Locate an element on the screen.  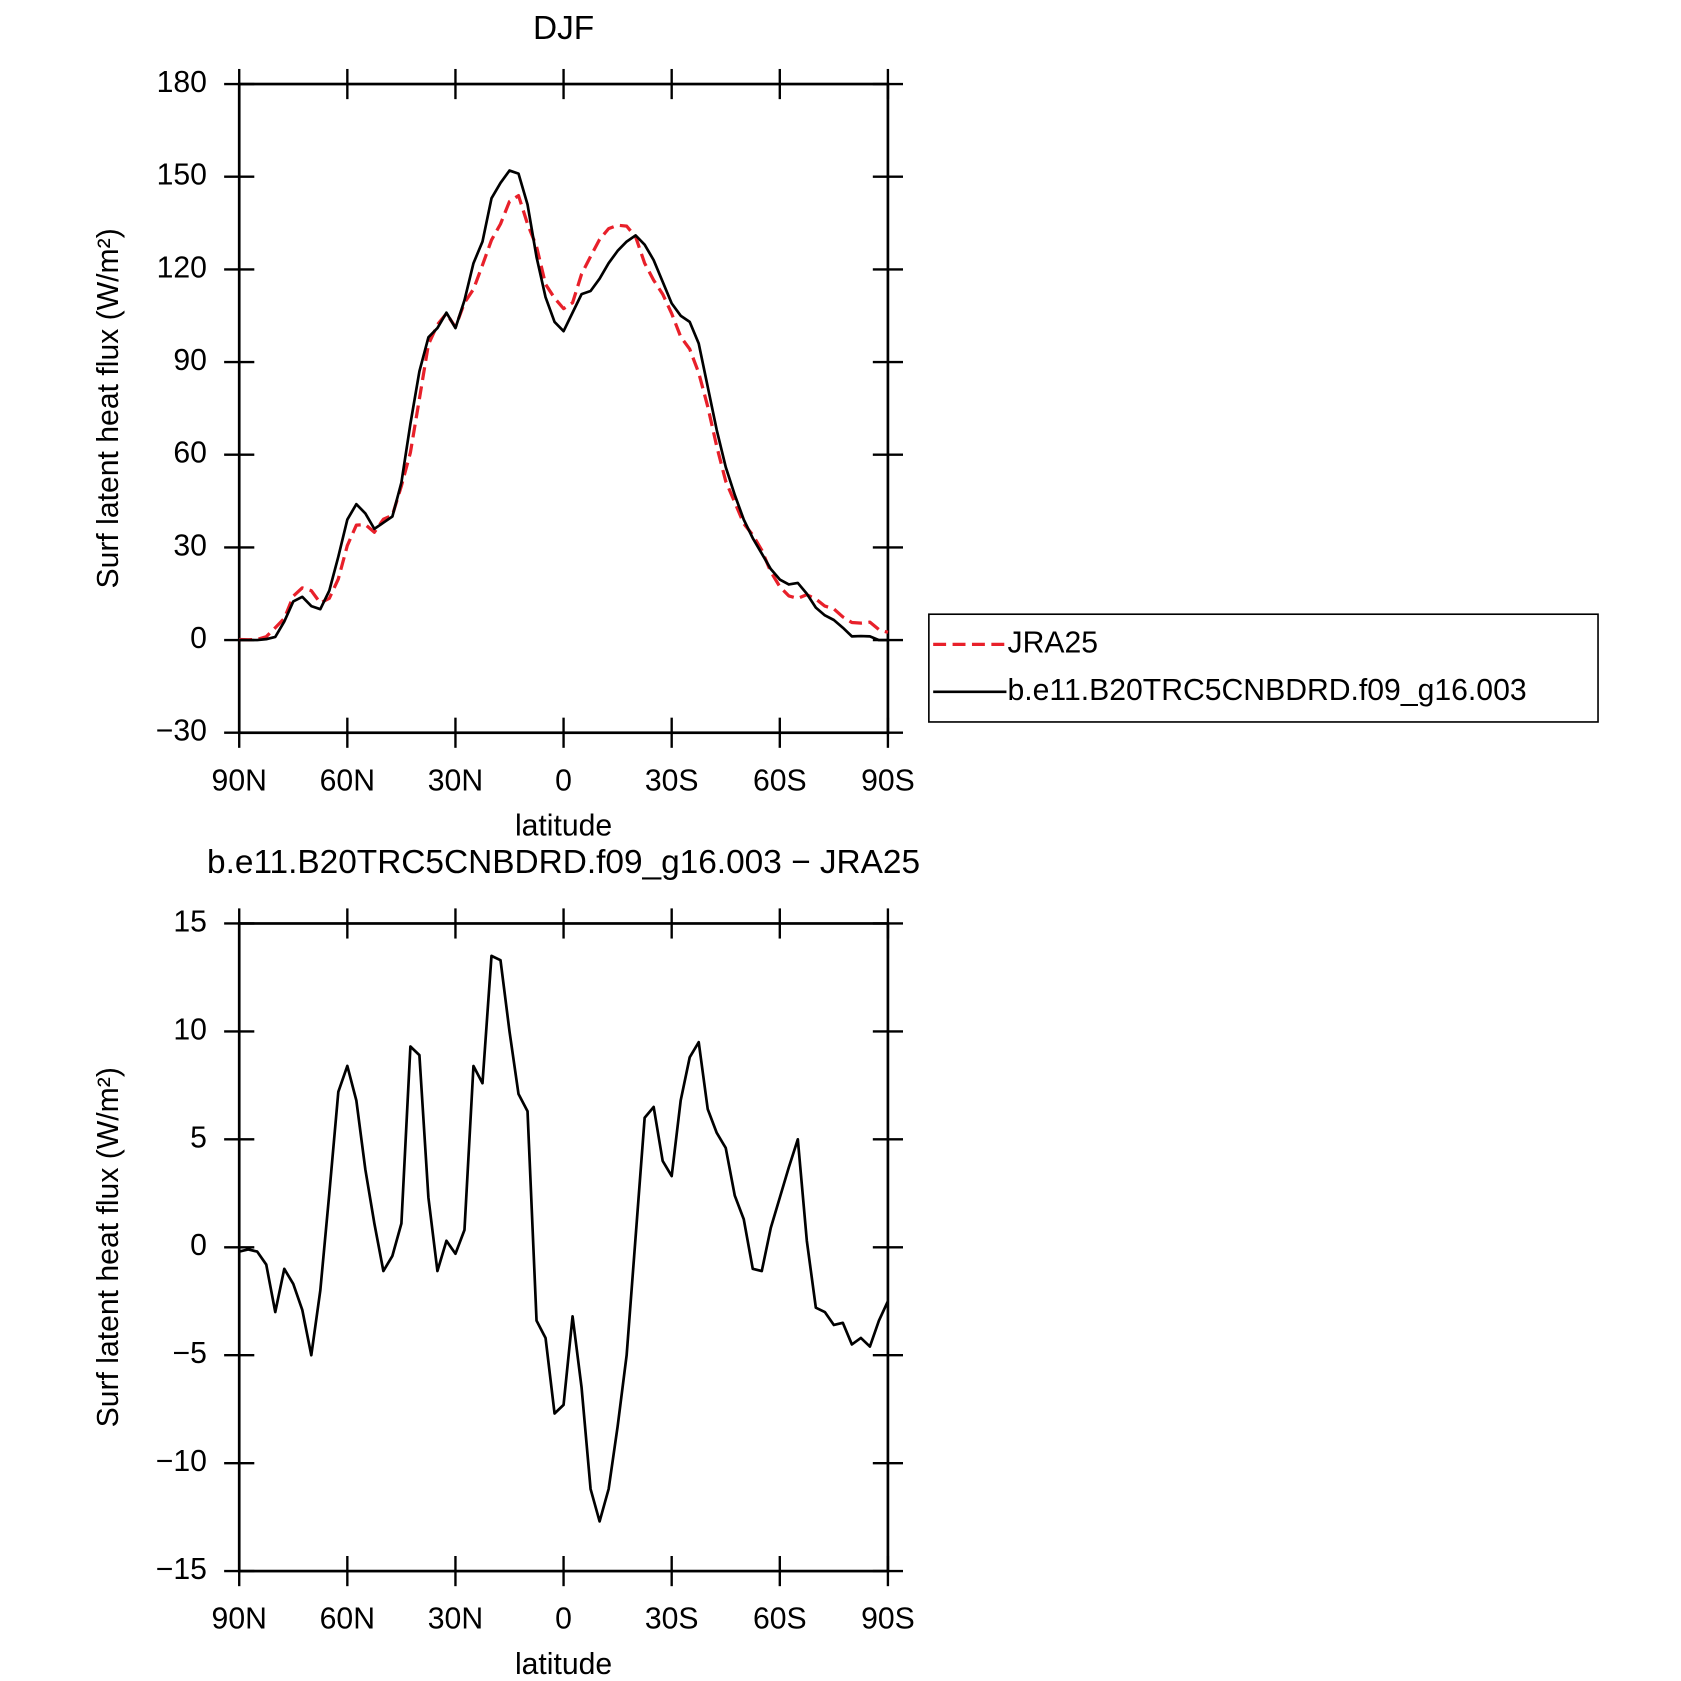
y-tick-label: 90 is located at coordinates (190, 360).